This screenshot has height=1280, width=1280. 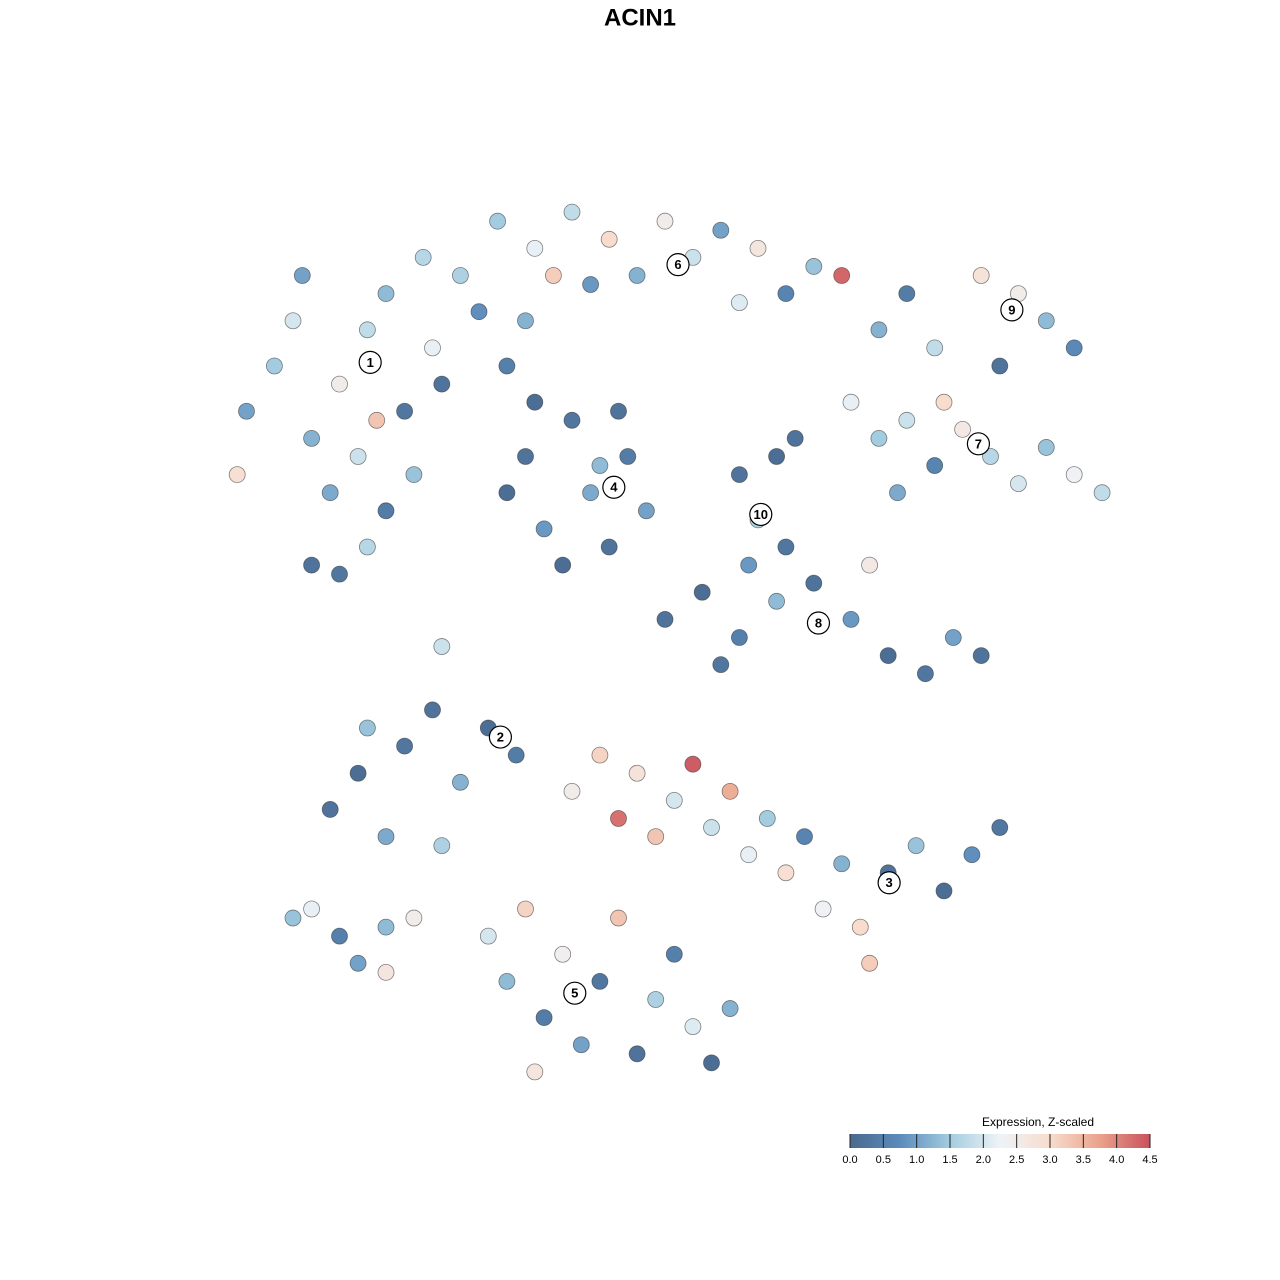 I want to click on cluster-label: 7, so click(x=978, y=443).